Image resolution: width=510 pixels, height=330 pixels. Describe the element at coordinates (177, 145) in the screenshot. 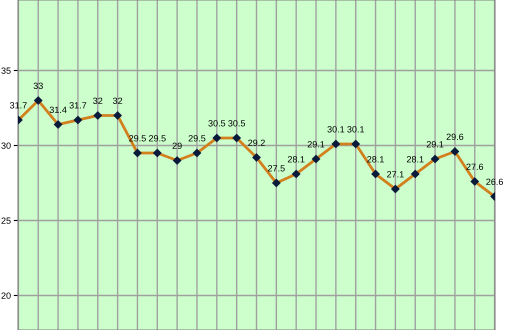

I see `data-label: 29` at that location.